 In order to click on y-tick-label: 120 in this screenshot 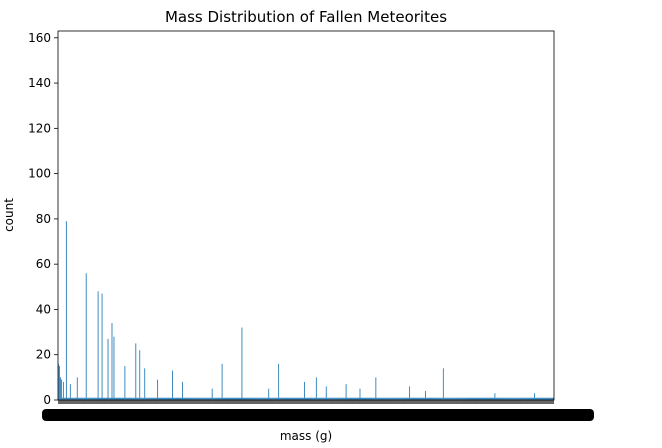, I will do `click(39, 128)`.